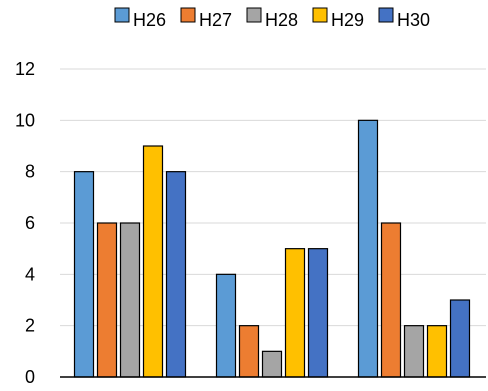  What do you see at coordinates (386, 15) in the screenshot?
I see `legend-swatch-h30` at bounding box center [386, 15].